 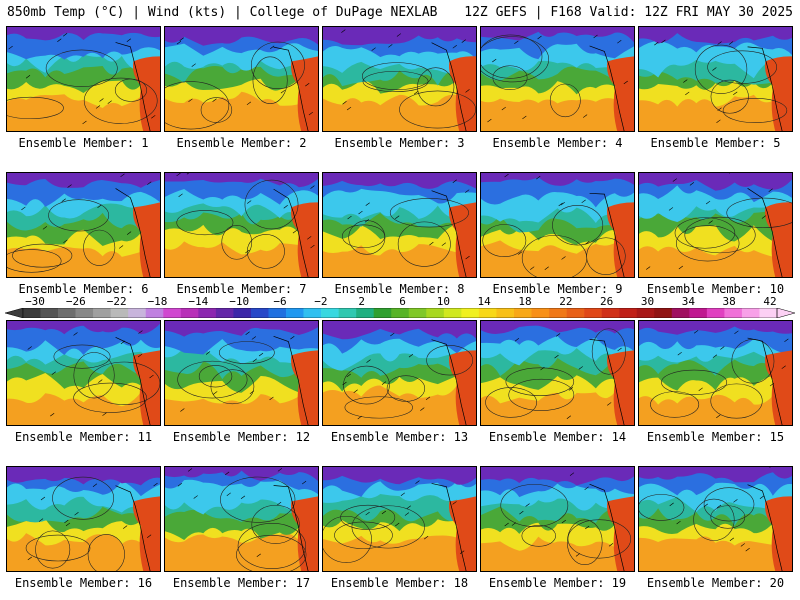 What do you see at coordinates (399, 583) in the screenshot?
I see `ensemble-member-label: Ensemble Member: 18` at bounding box center [399, 583].